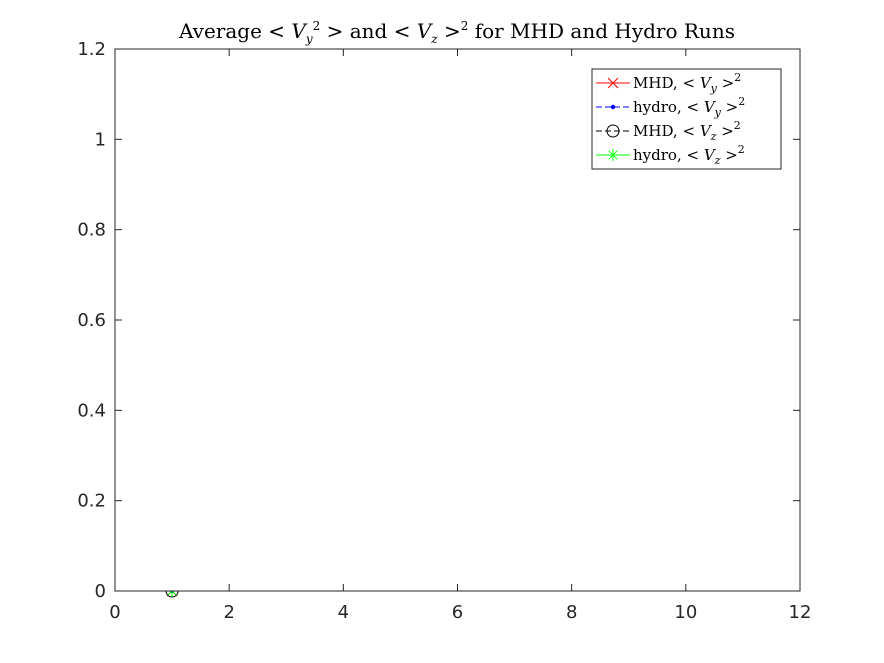 Image resolution: width=884 pixels, height=663 pixels. I want to click on y-tick-label: 1.2, so click(91, 49).